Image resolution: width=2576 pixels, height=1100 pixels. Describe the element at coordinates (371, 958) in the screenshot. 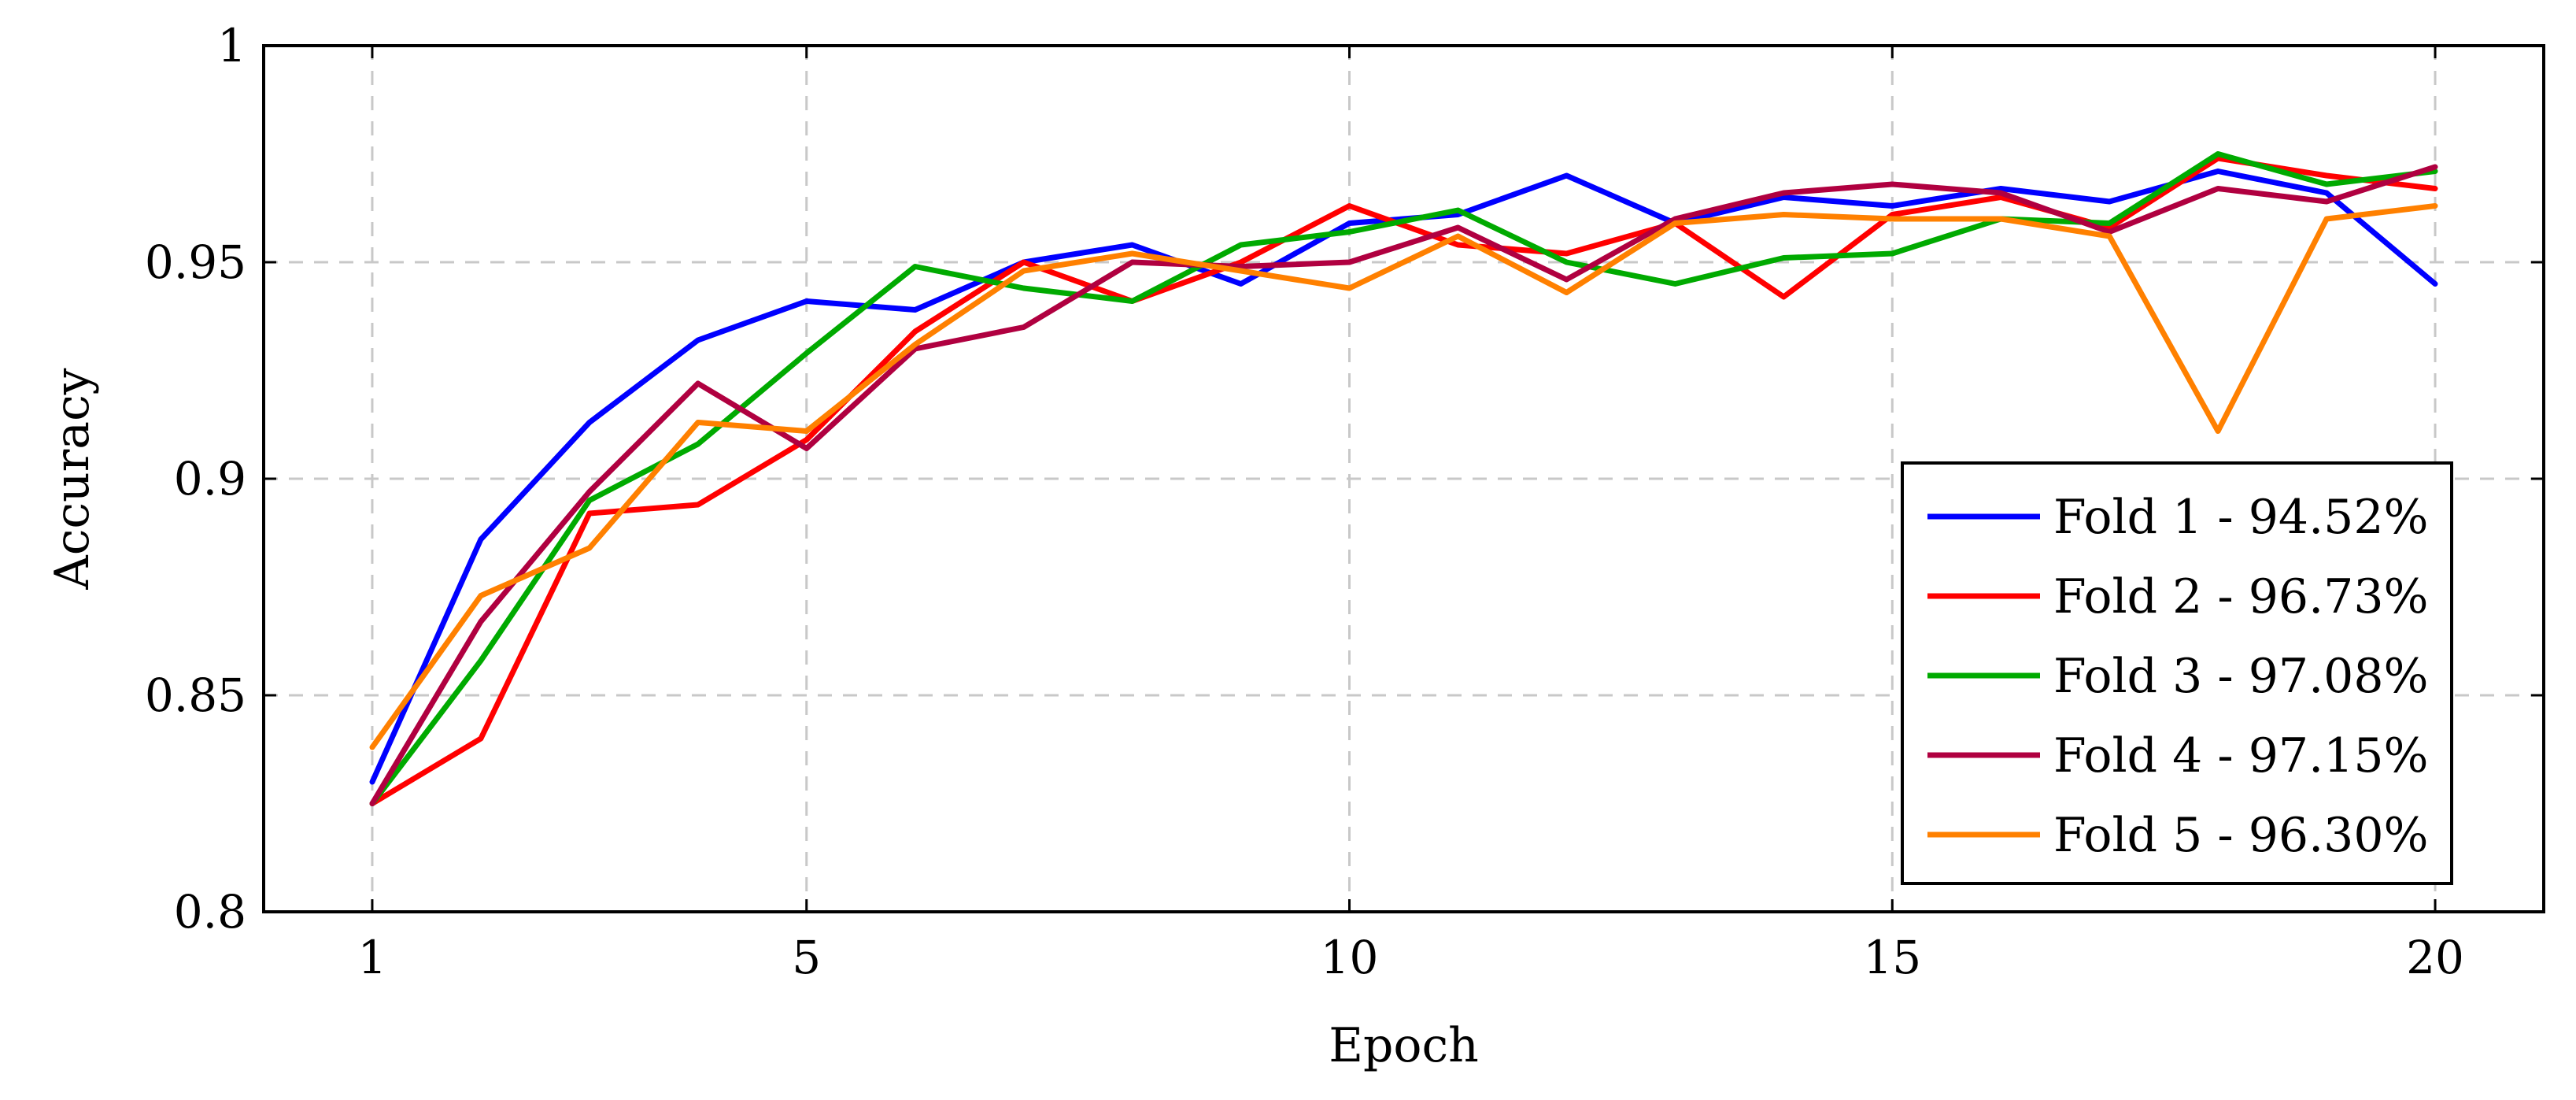

I see `x-tick-label: 1` at that location.